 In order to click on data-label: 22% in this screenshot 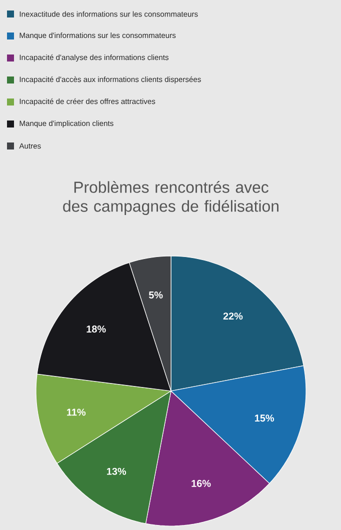, I will do `click(233, 316)`.